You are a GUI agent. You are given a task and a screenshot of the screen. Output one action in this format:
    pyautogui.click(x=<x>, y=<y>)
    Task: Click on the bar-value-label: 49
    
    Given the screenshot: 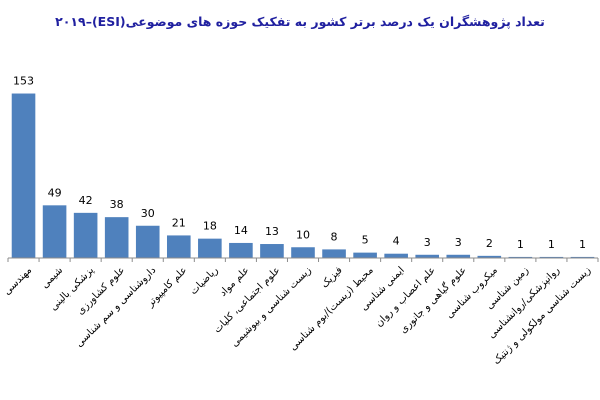 What is the action you would take?
    pyautogui.click(x=55, y=192)
    